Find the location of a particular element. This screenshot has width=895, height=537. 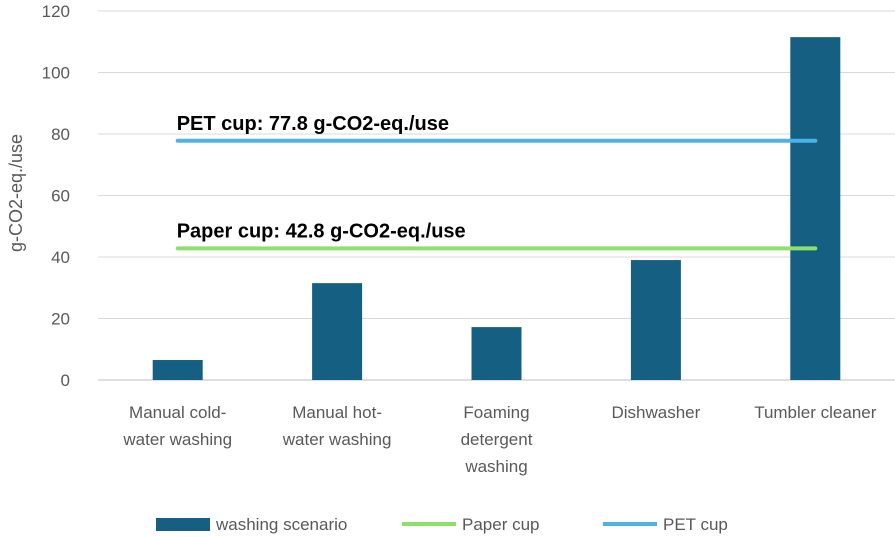

y-axis-ticks: 0 20 40 60 80 100 120 is located at coordinates (56, 196).